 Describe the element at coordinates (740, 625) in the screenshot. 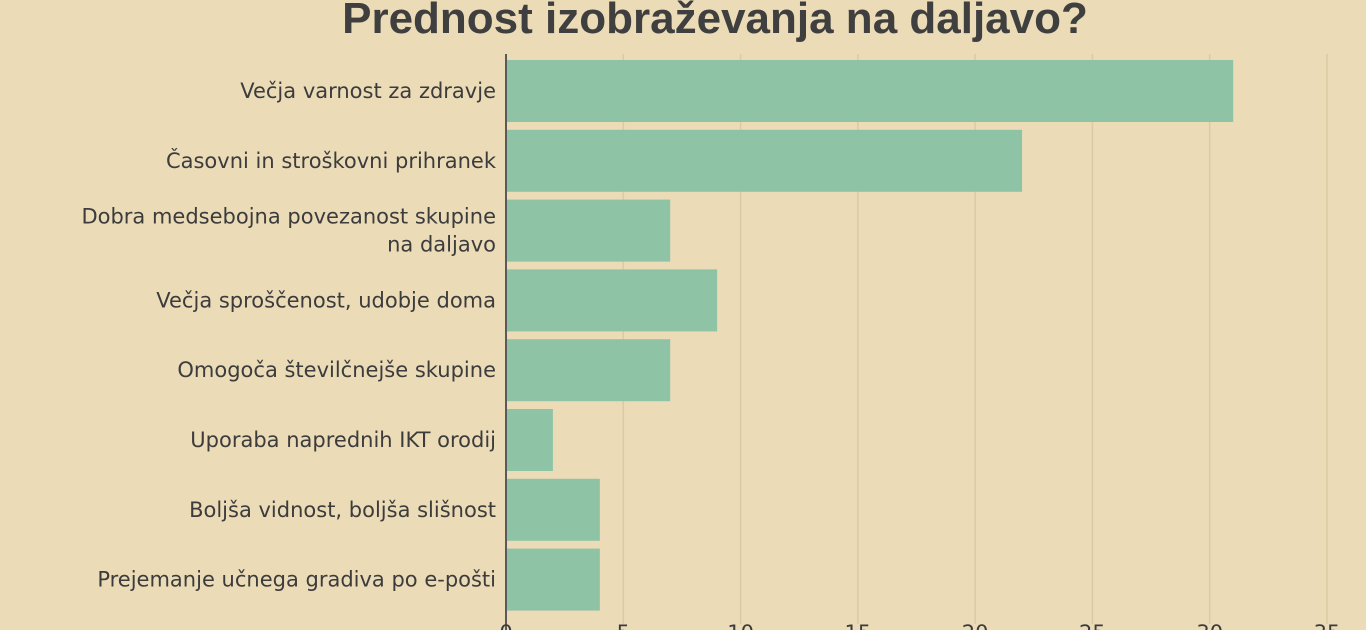

I see `x-tick-label: 10` at that location.